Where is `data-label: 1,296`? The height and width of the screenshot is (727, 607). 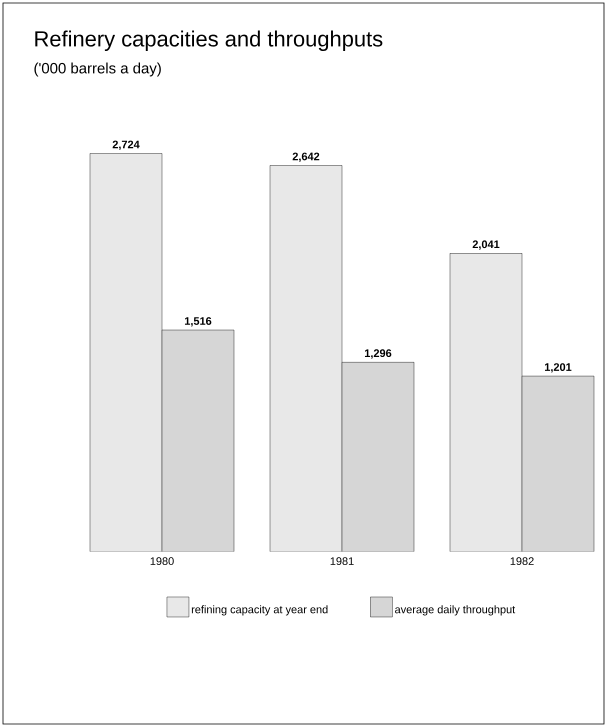
data-label: 1,296 is located at coordinates (378, 354).